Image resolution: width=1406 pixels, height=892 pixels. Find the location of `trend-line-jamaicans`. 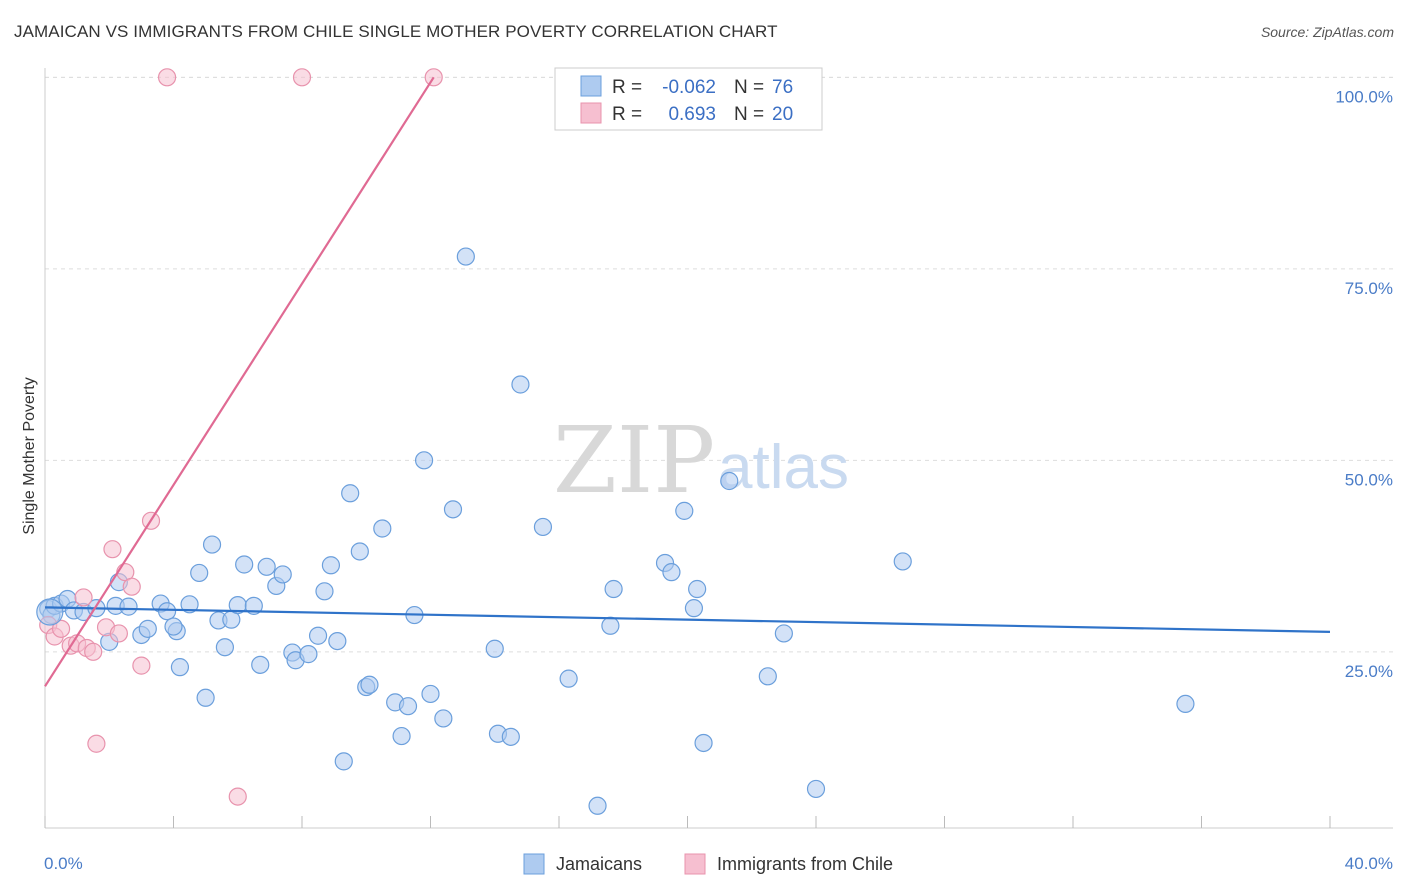

trend-line-jamaicans is located at coordinates (687, 620).